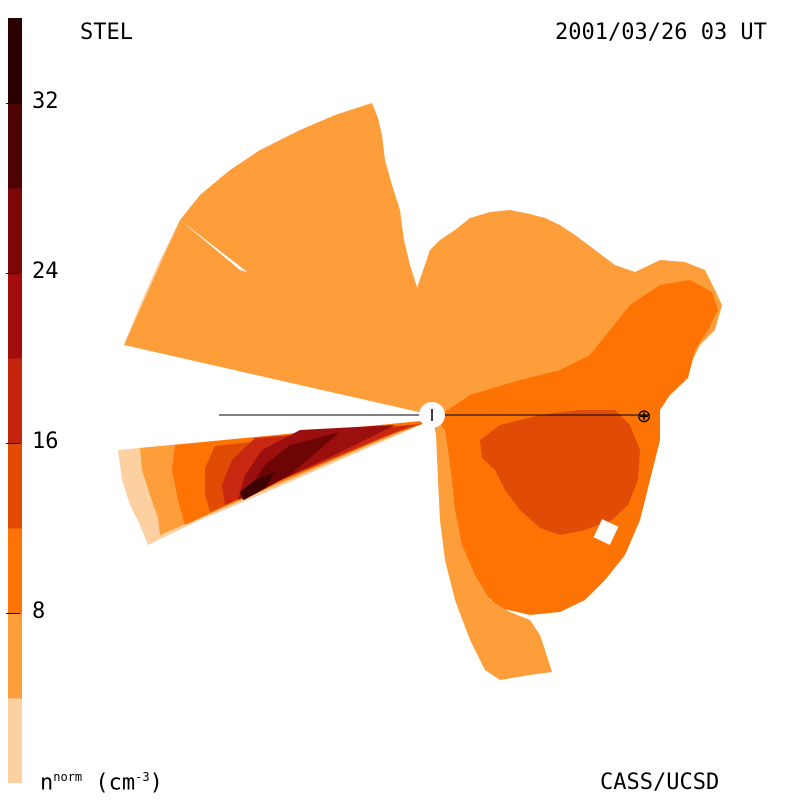  What do you see at coordinates (318, 465) in the screenshot?
I see `sector-west-c5` at bounding box center [318, 465].